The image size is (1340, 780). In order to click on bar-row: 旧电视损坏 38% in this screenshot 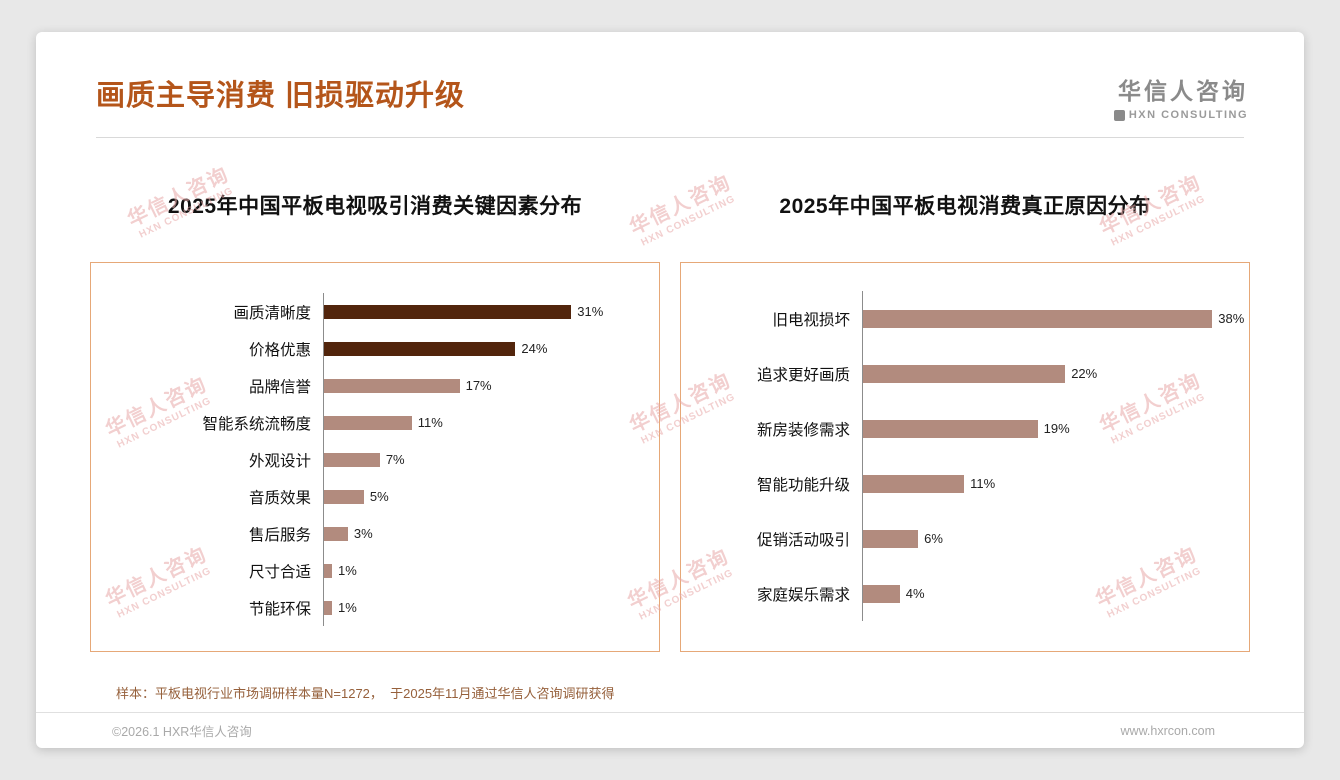, I will do `click(965, 318)`.